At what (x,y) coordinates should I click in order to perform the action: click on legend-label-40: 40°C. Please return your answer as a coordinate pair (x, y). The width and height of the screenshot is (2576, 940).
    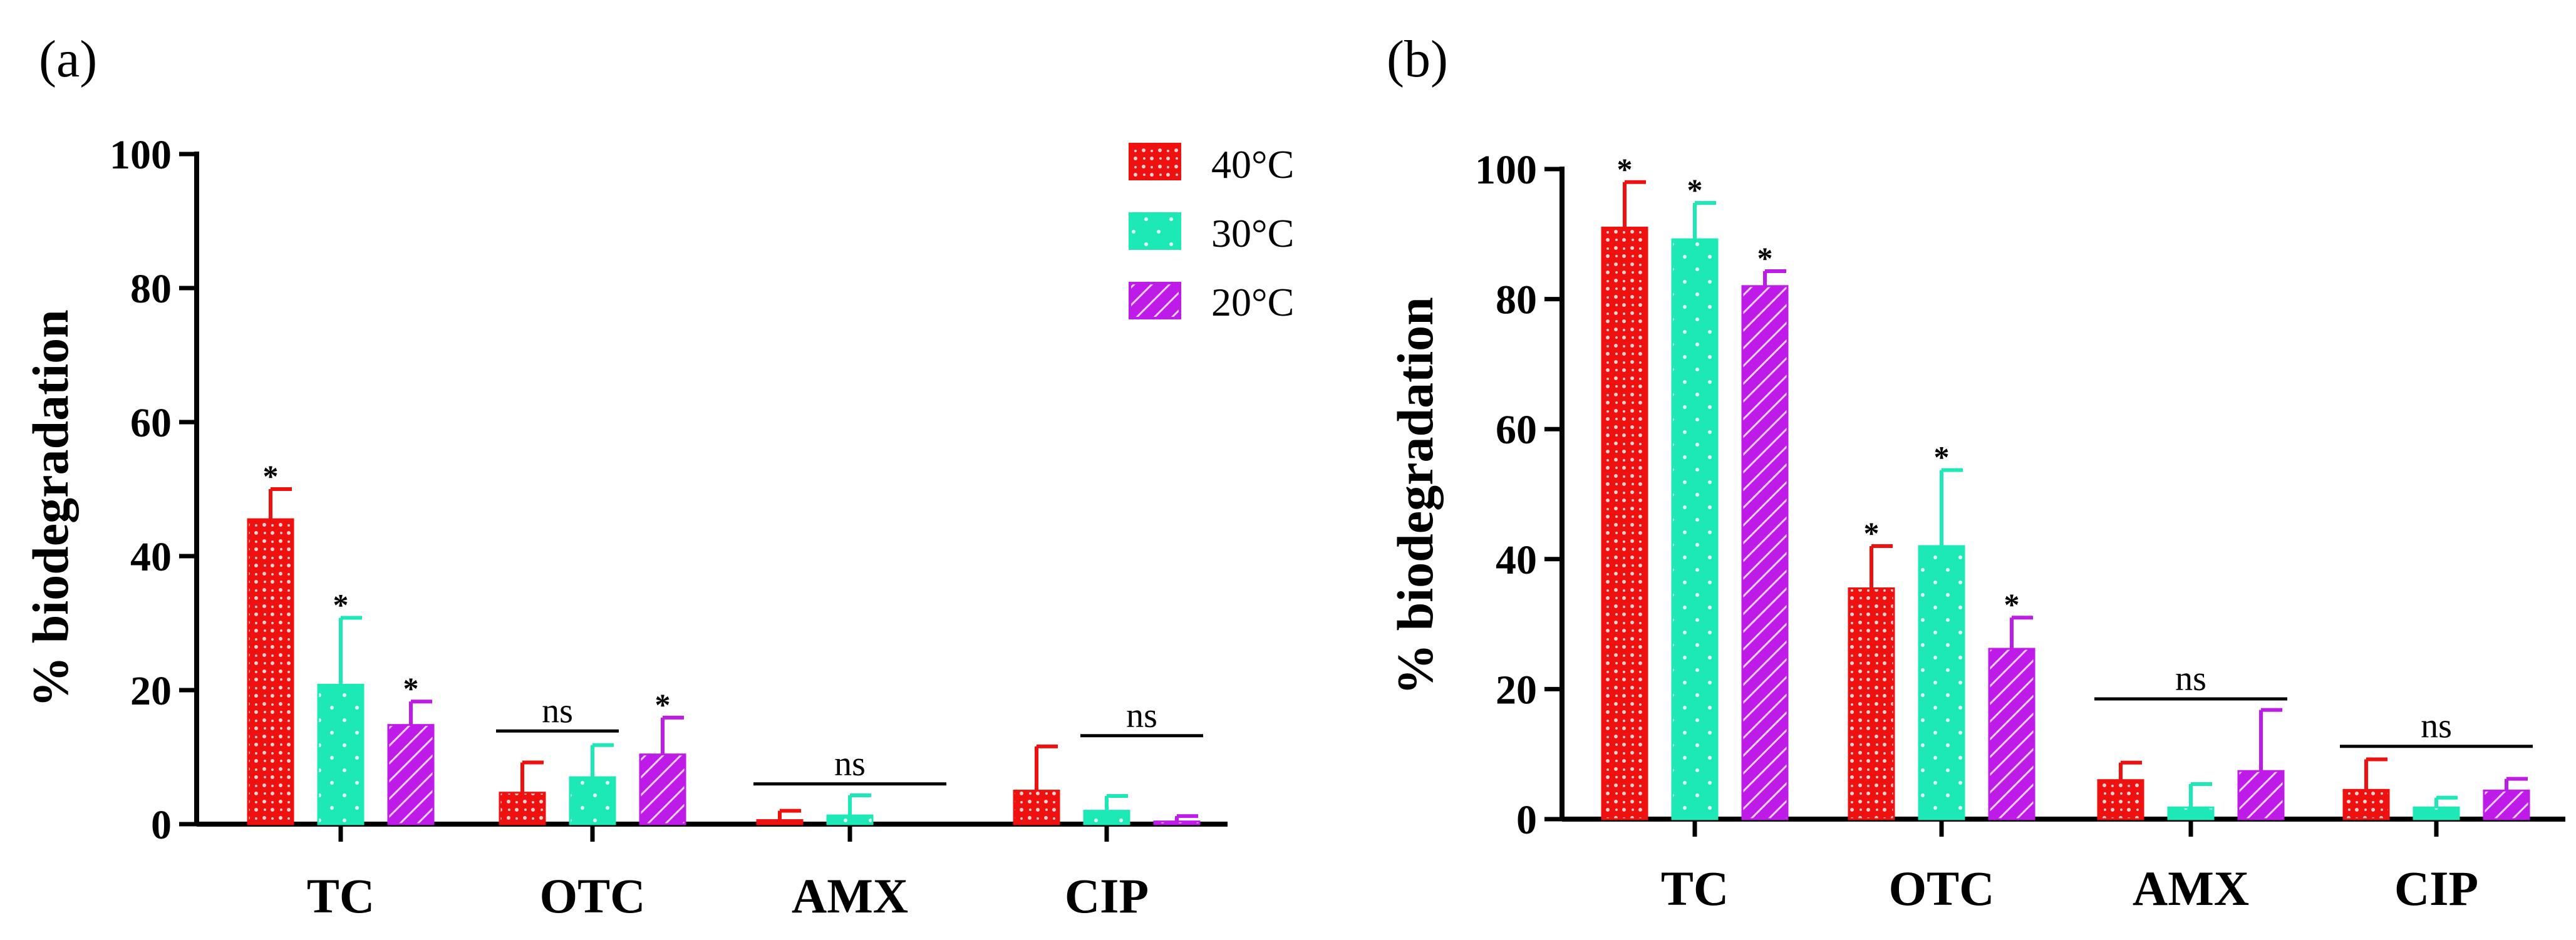
    Looking at the image, I should click on (1252, 164).